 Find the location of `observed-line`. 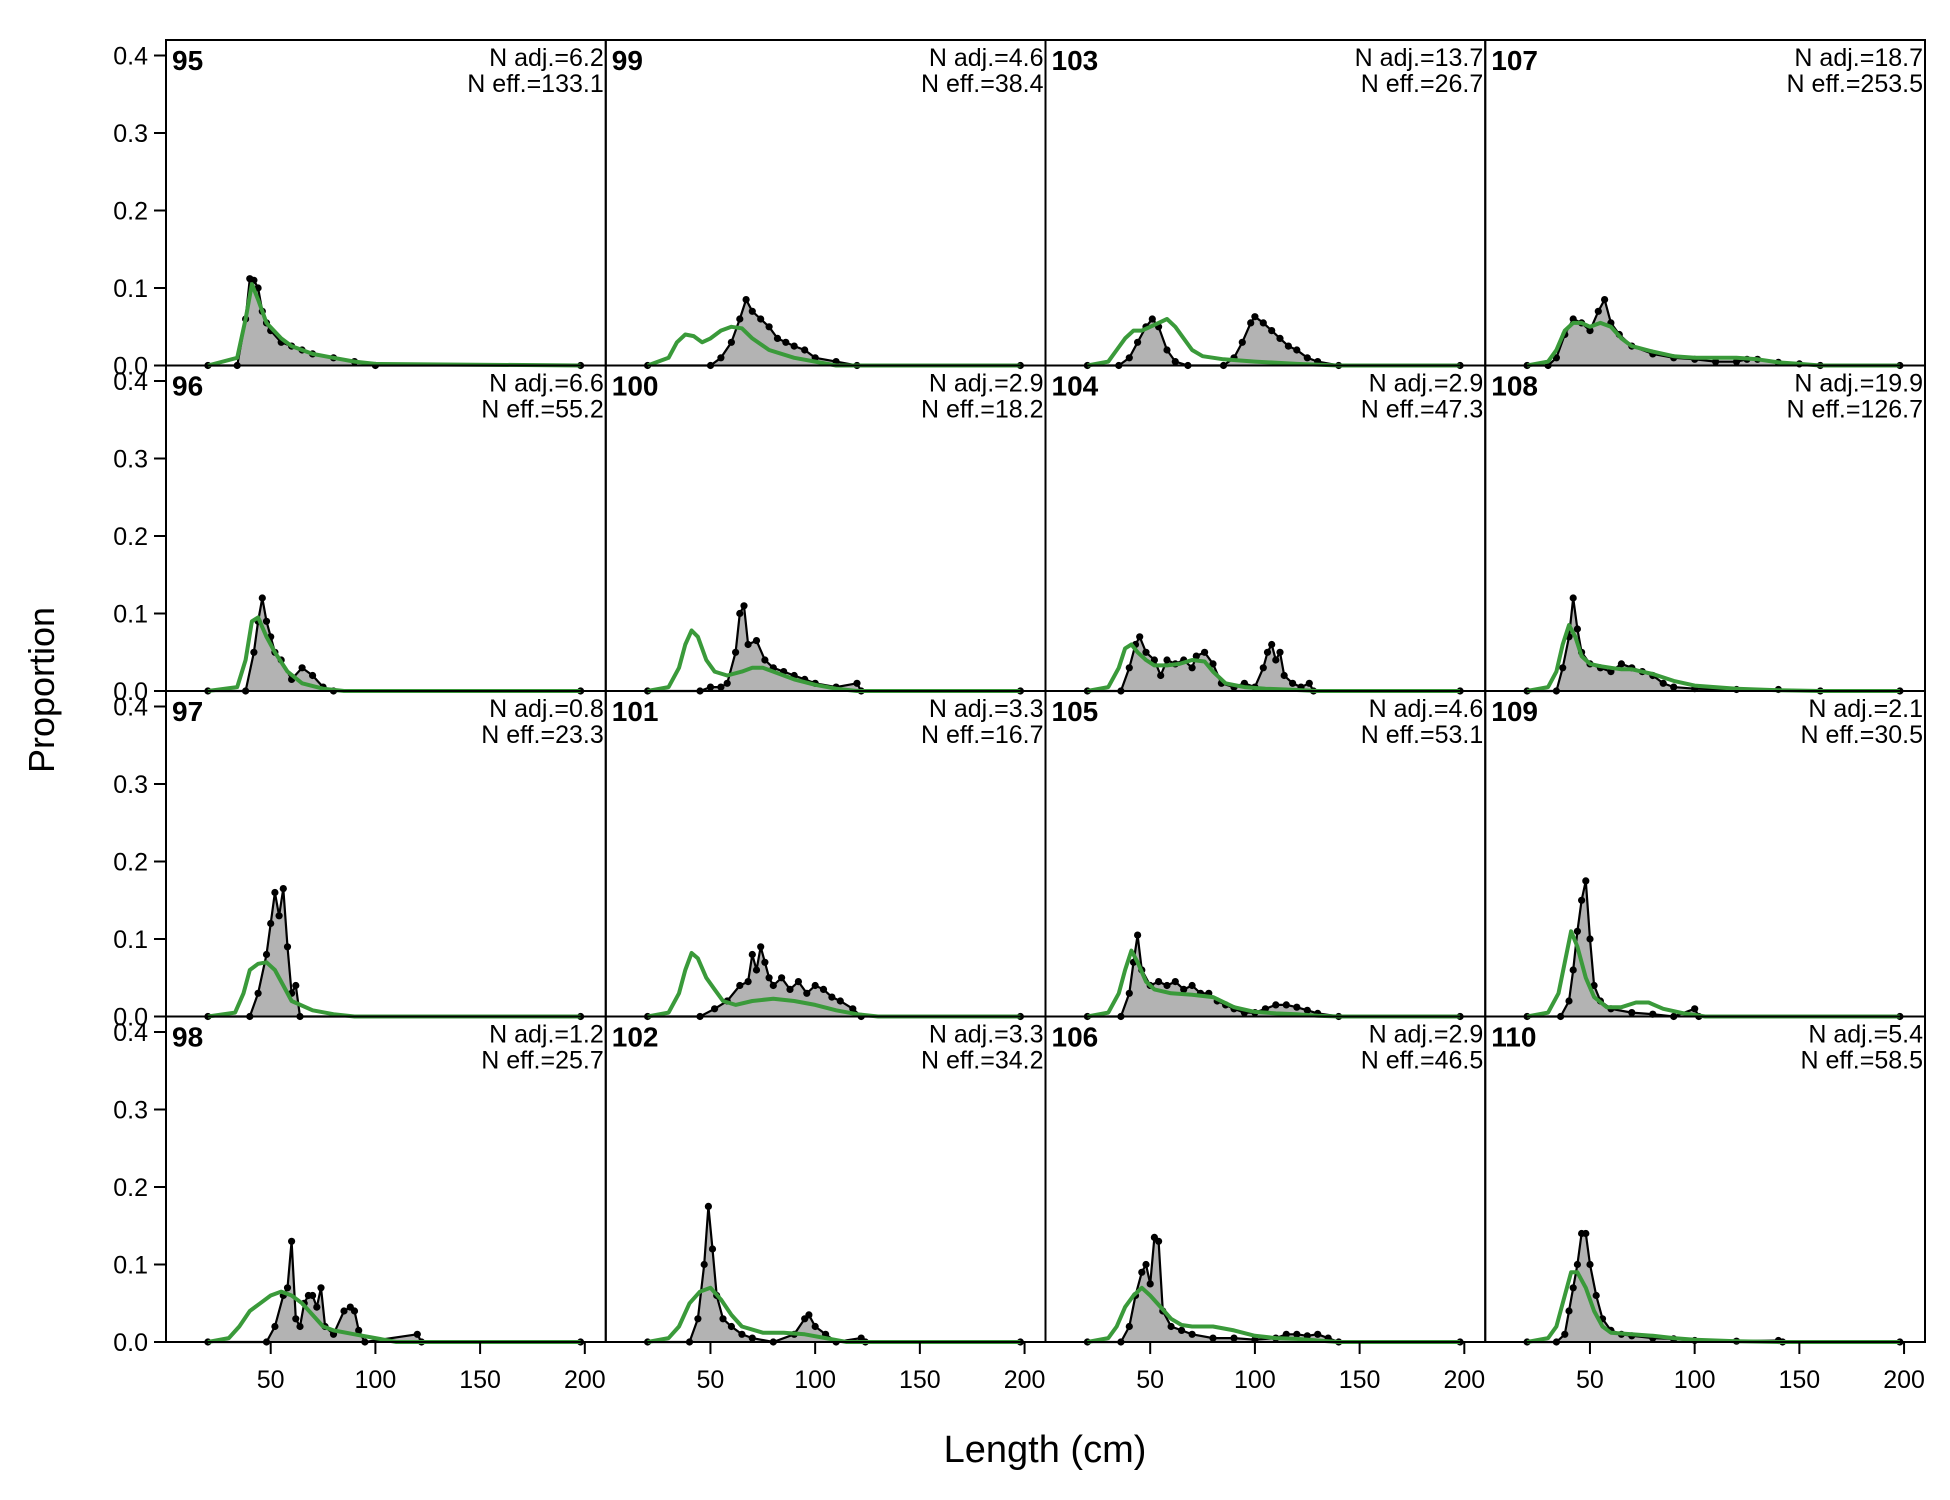

observed-line is located at coordinates (834, 331).